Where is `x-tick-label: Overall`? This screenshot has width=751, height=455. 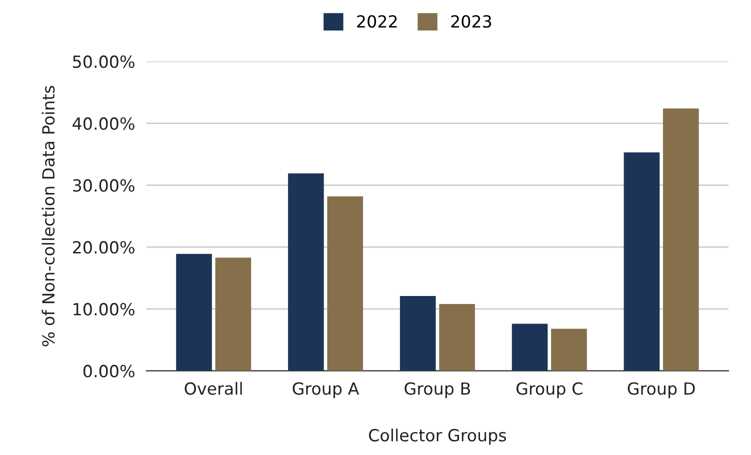 x-tick-label: Overall is located at coordinates (213, 388).